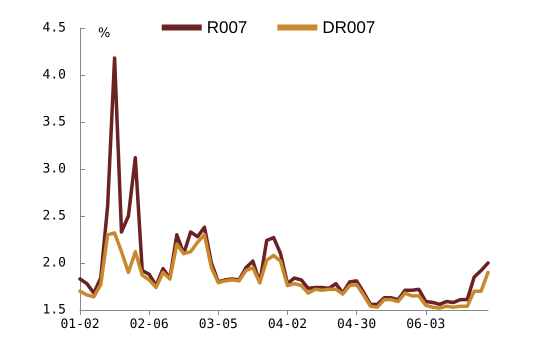 The image size is (537, 347). Describe the element at coordinates (288, 324) in the screenshot. I see `x-tick-label: 04-02` at that location.